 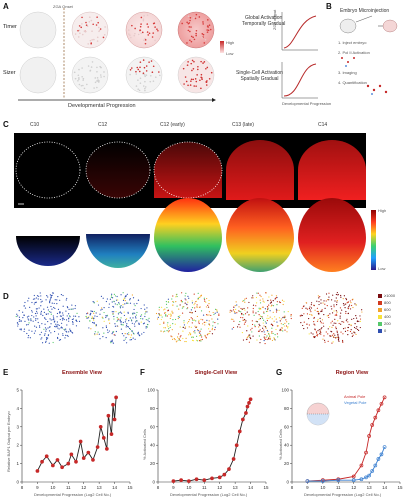 I want to click on panel-b-title: Embryo Microinjection, so click(x=365, y=11).